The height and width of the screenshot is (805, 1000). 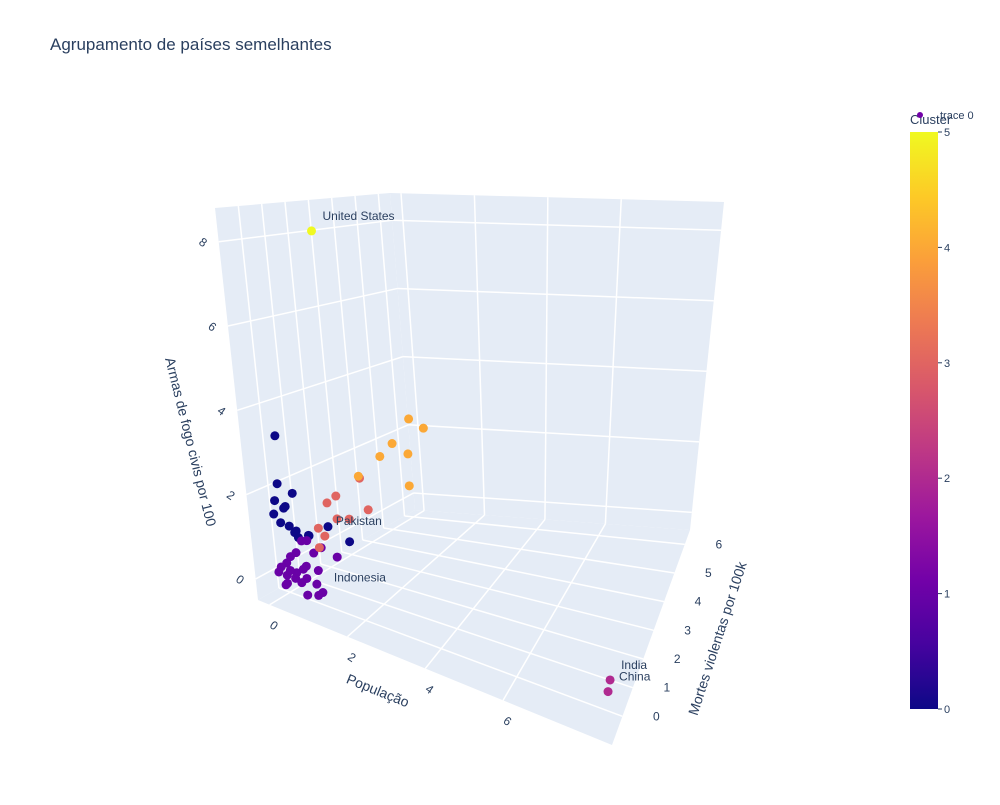 What do you see at coordinates (656, 716) in the screenshot?
I see `y-tick-label: 0` at bounding box center [656, 716].